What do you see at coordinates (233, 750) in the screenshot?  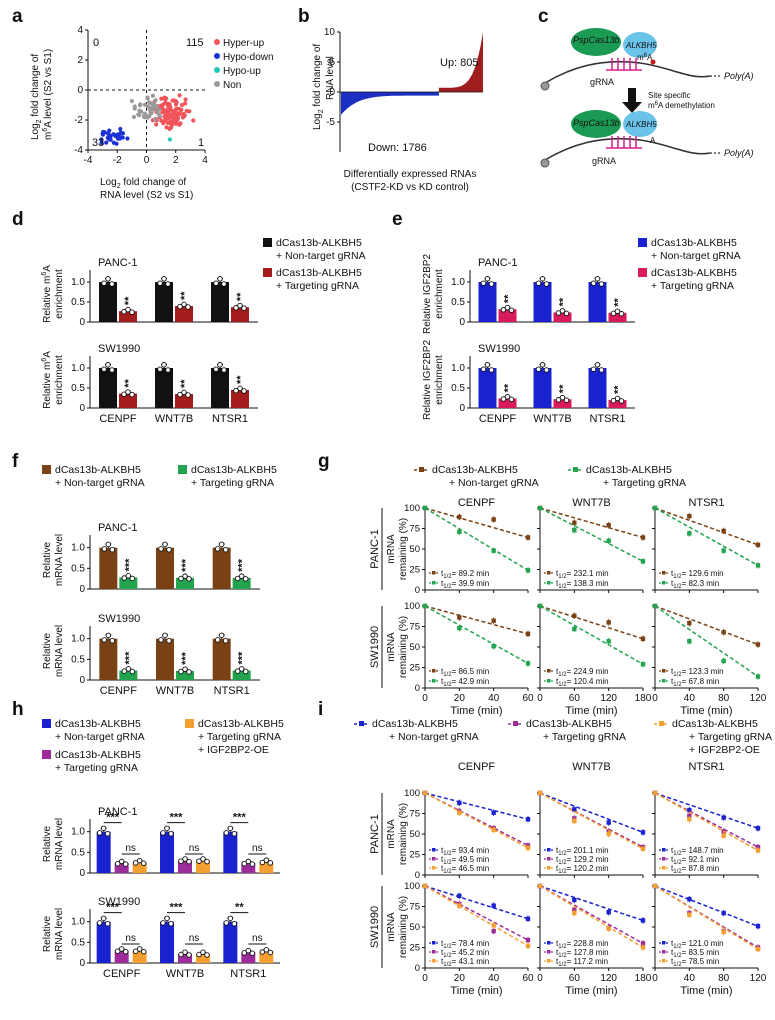 I see `panel_h-legend-text: + IGF2BP2-OE` at bounding box center [233, 750].